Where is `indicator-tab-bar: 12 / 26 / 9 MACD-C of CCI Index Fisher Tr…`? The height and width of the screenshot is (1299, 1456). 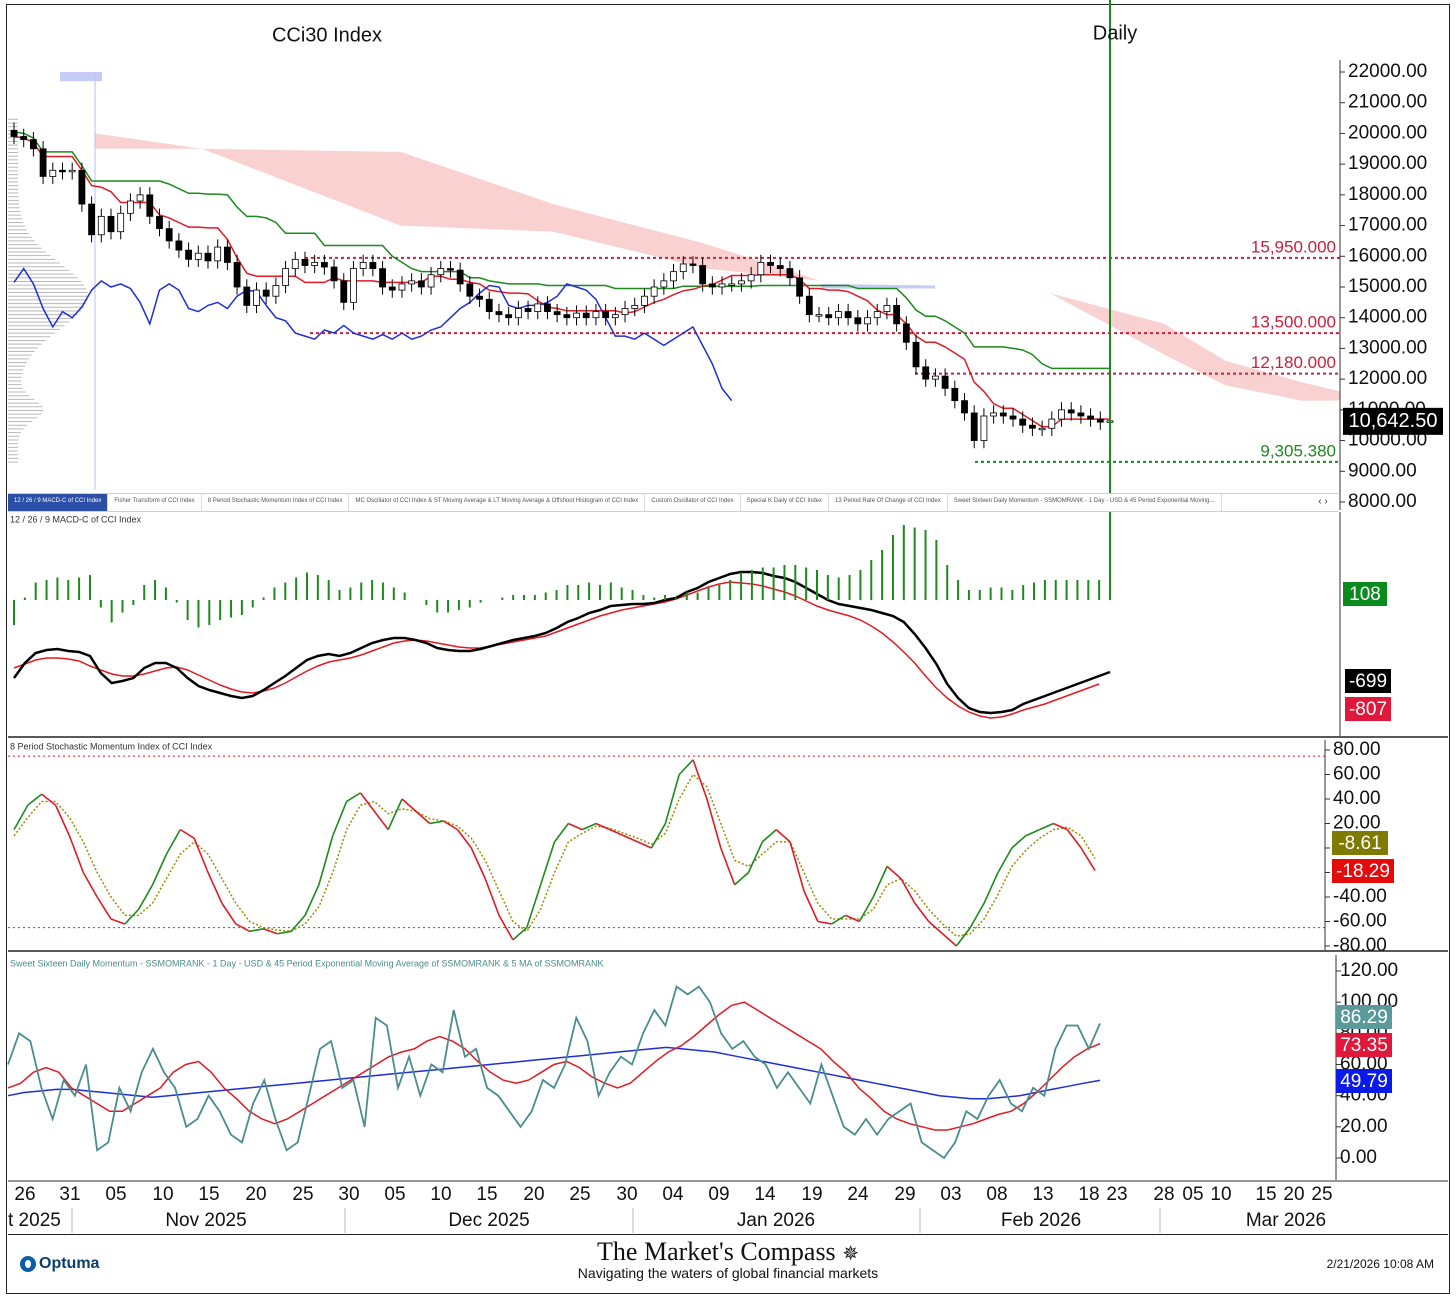
indicator-tab-bar: 12 / 26 / 9 MACD-C of CCI Index Fisher Tr… is located at coordinates (673, 502).